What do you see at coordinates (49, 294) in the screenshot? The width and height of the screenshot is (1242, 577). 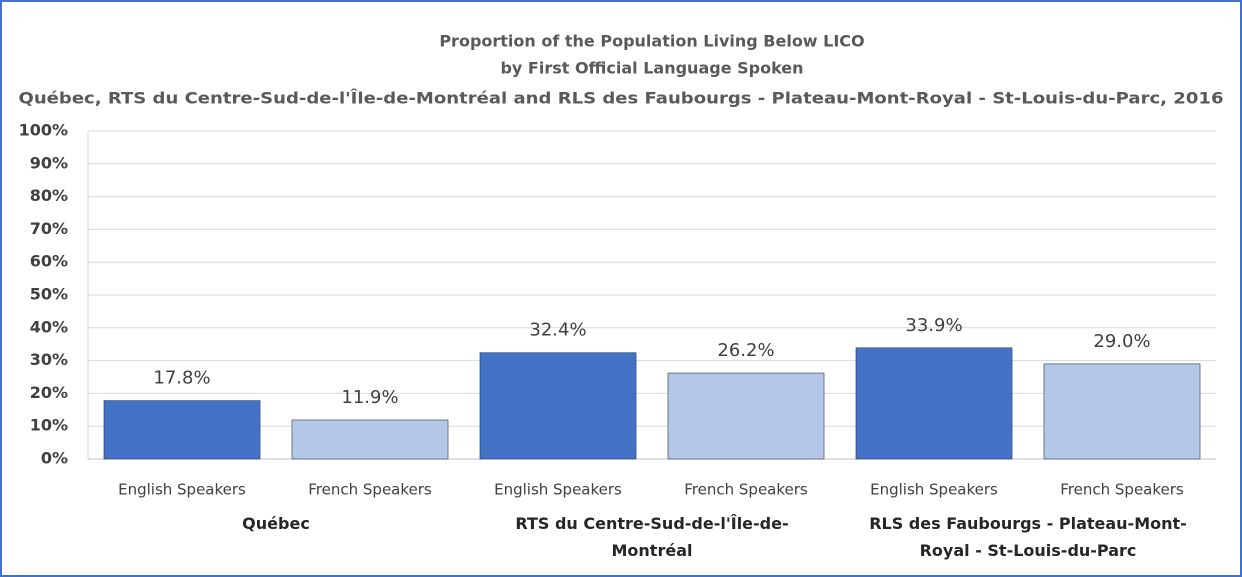 I see `y-tick-label: 50%` at bounding box center [49, 294].